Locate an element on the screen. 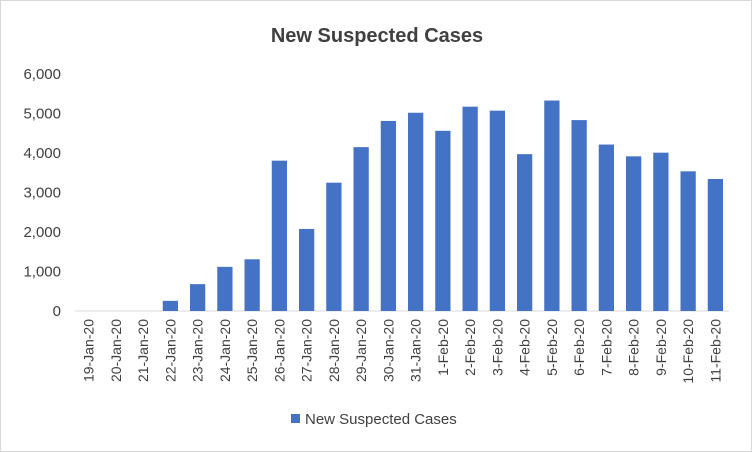 The width and height of the screenshot is (752, 452). x-tick-label: 21-Jan-20 is located at coordinates (143, 350).